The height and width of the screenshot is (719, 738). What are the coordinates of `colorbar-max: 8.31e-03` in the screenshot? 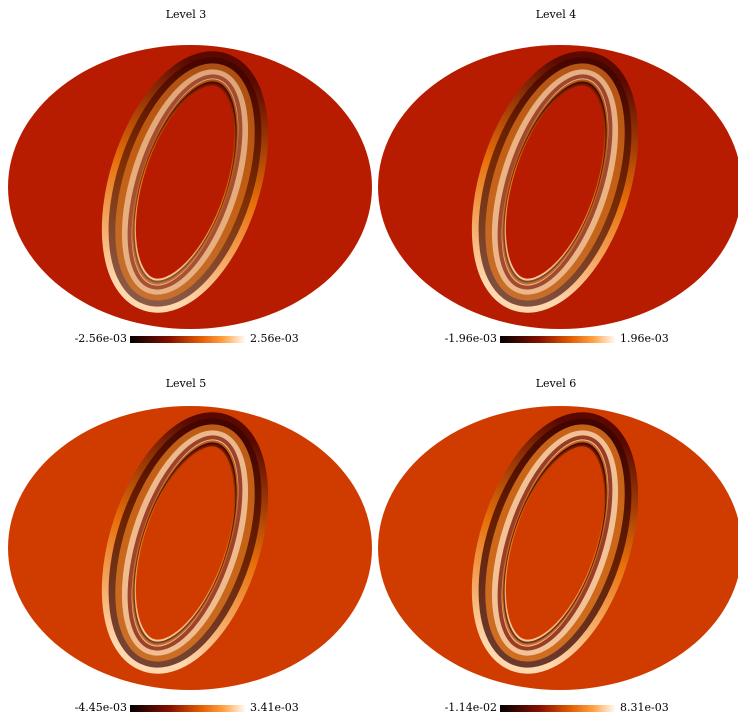 It's located at (644, 707).